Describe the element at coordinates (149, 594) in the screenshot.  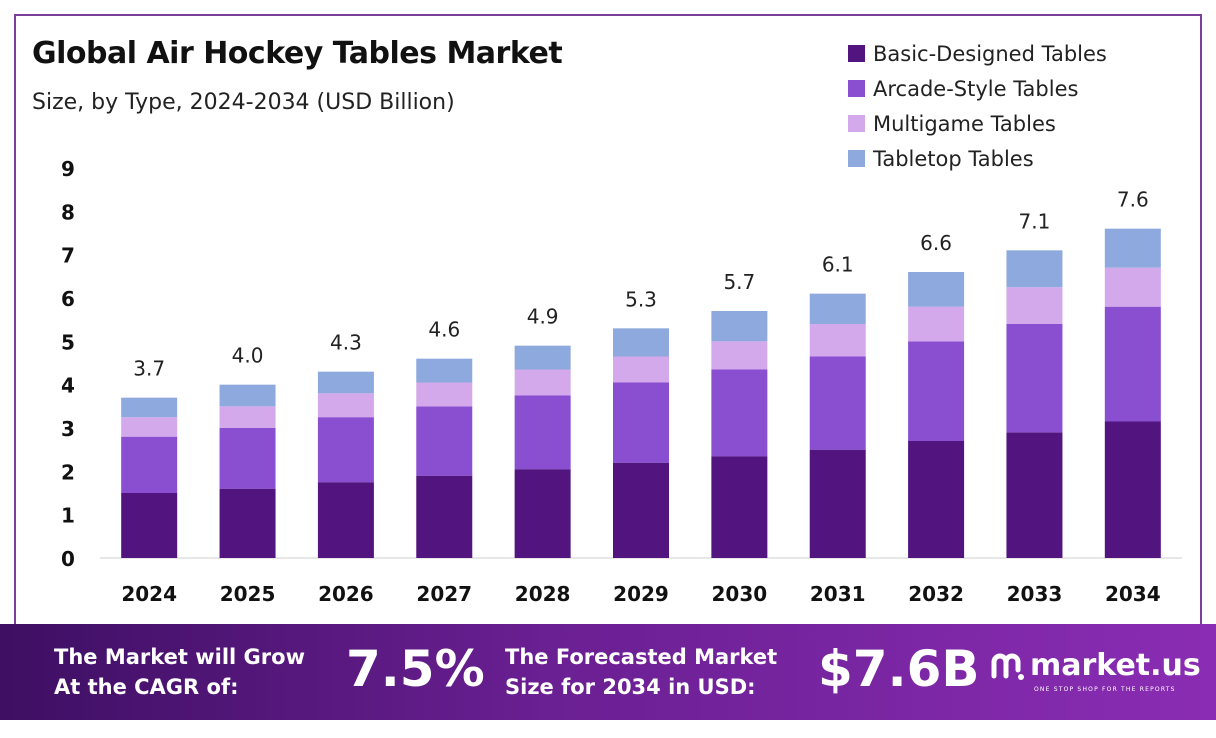
I see `x-tick-label: 2024` at that location.